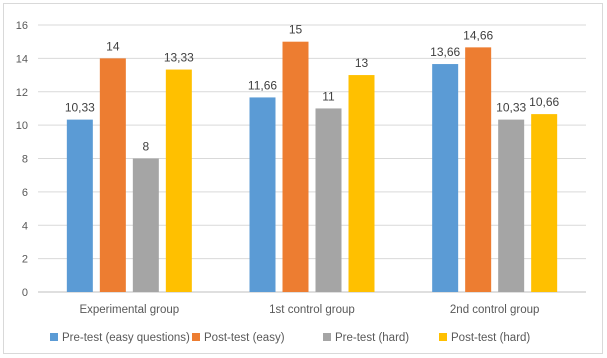 The height and width of the screenshot is (358, 607). What do you see at coordinates (490, 338) in the screenshot?
I see `legend-label: Post-test (hard)` at bounding box center [490, 338].